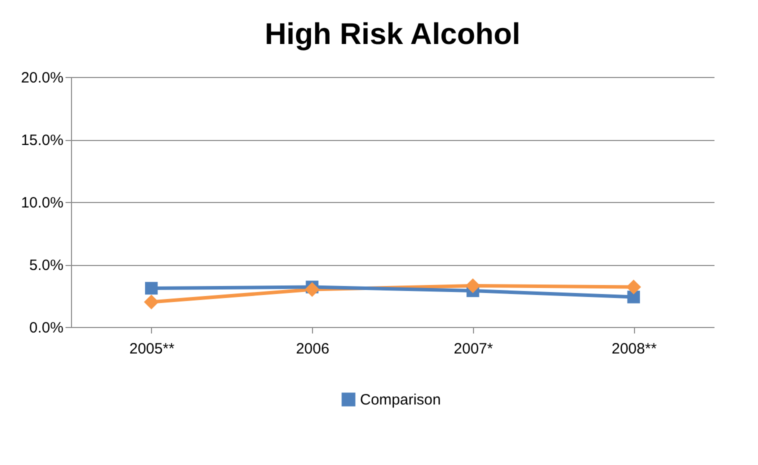 This screenshot has width=758, height=465. Describe the element at coordinates (152, 349) in the screenshot. I see `x-tick-label: 2005**` at that location.